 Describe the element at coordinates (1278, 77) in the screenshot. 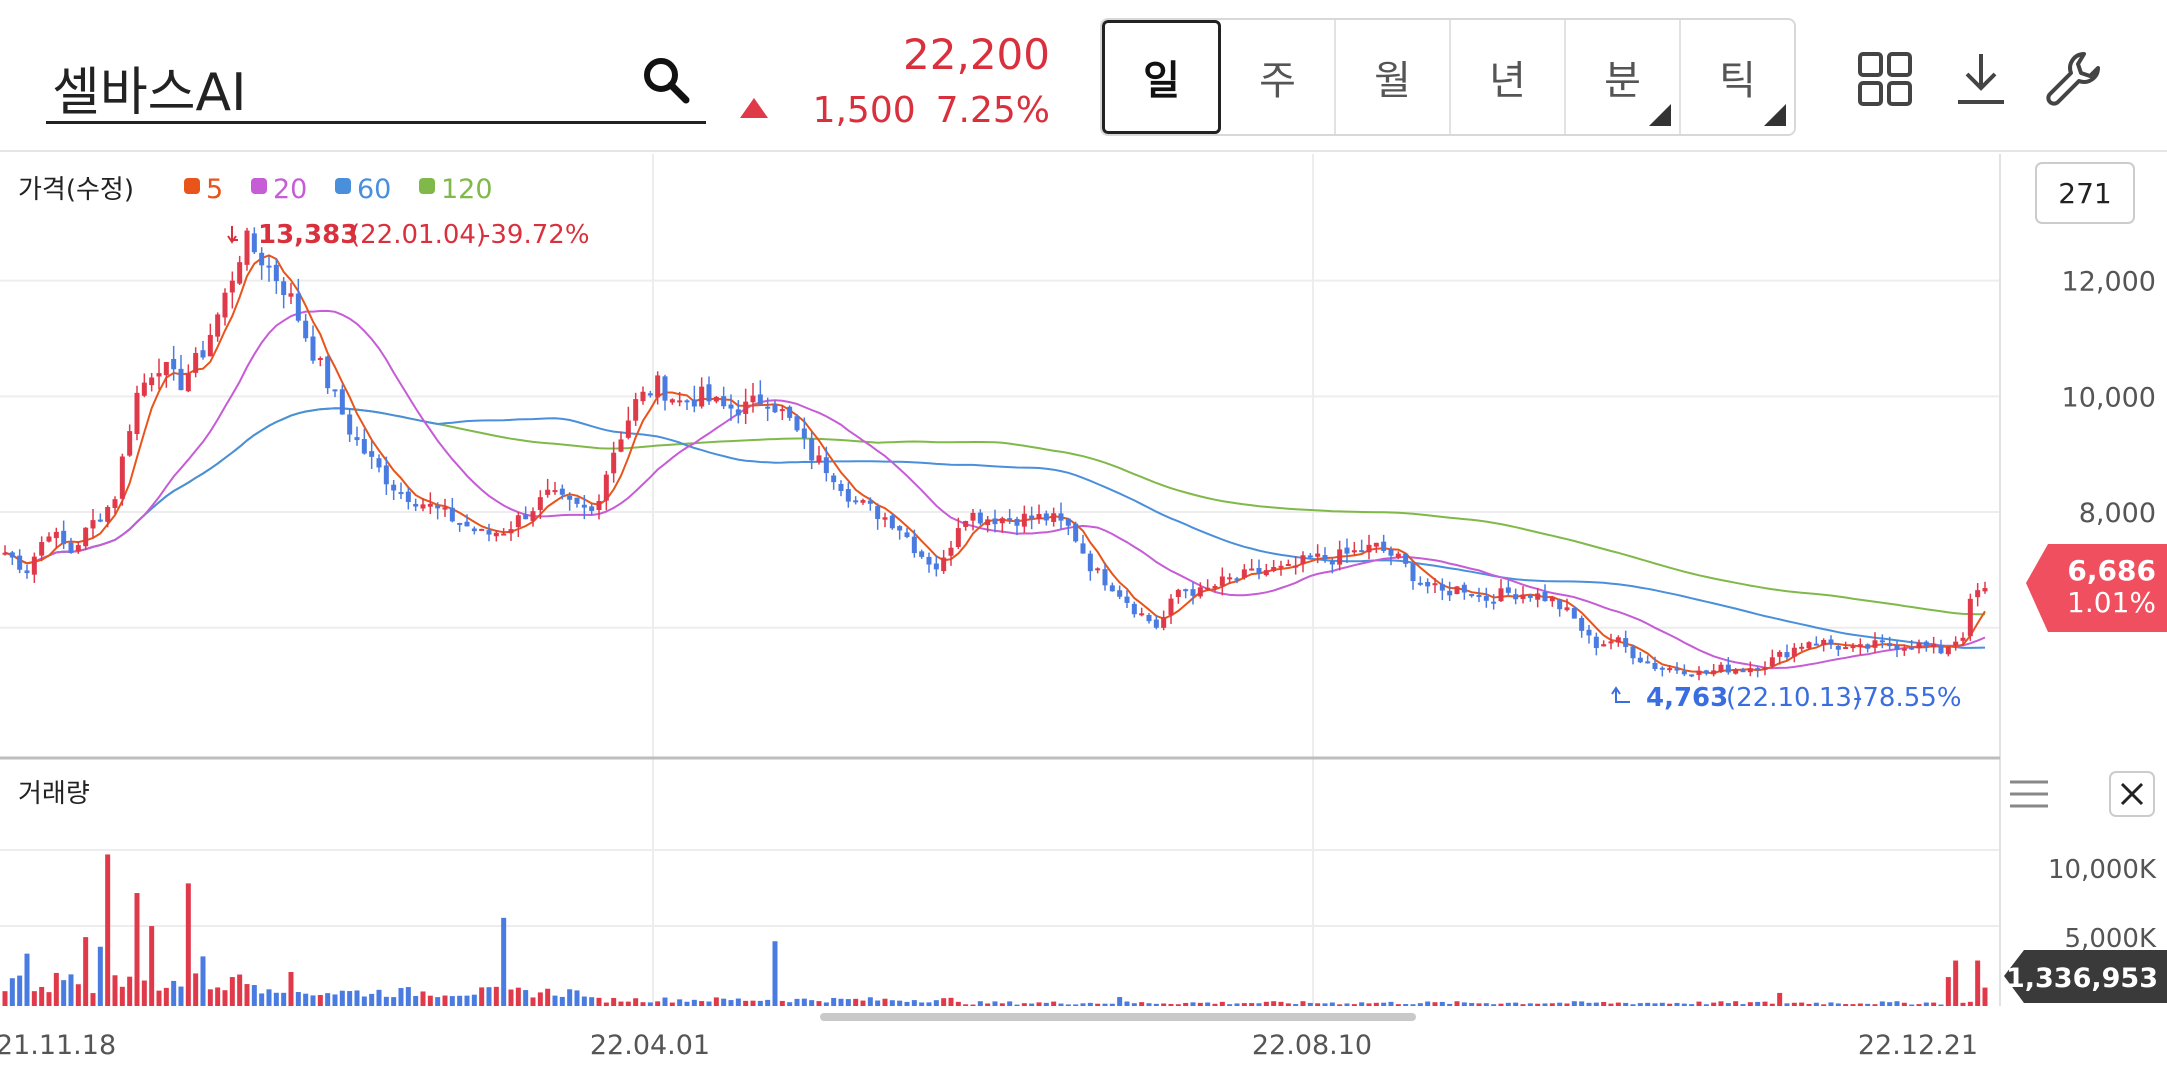

I see `period-button-1: 주` at that location.